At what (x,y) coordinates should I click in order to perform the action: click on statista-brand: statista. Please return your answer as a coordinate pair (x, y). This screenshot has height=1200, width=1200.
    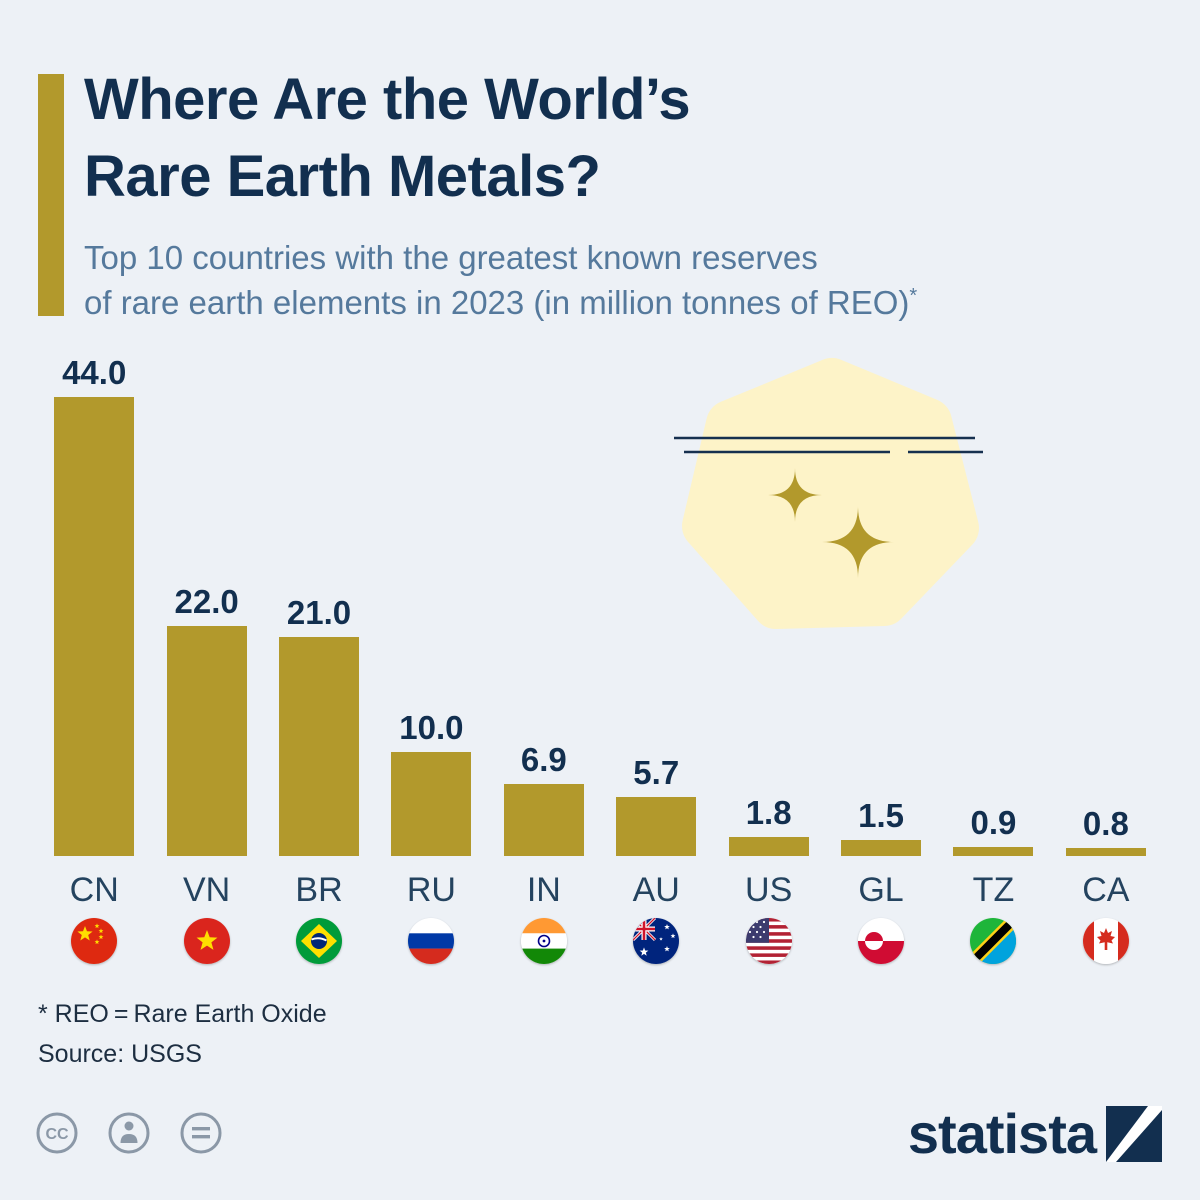
    Looking at the image, I should click on (1035, 1134).